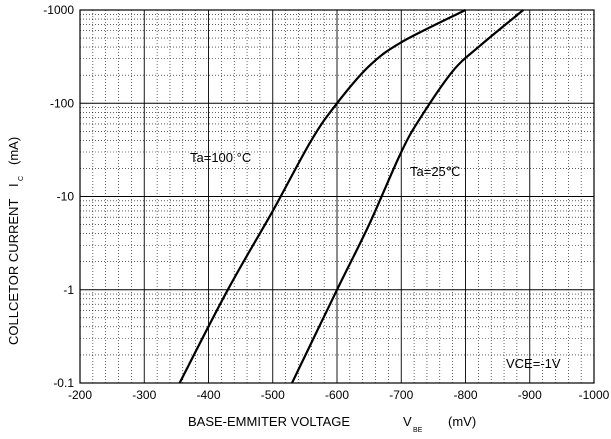 Image resolution: width=611 pixels, height=439 pixels. Describe the element at coordinates (58, 10) in the screenshot. I see `y-tick-label: -1000` at that location.